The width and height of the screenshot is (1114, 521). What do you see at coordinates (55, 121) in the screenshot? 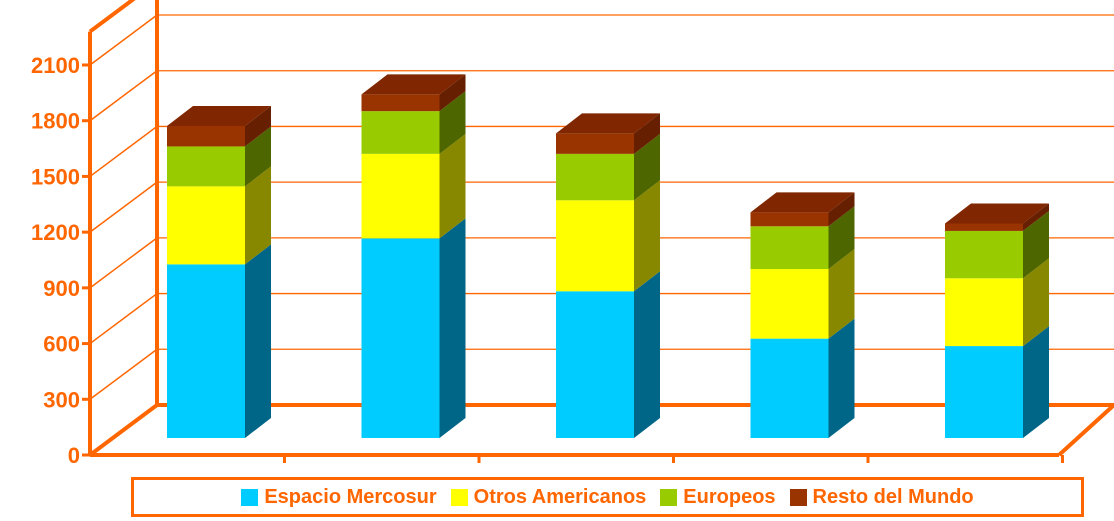
I see `y-tick-label: 1800` at bounding box center [55, 121].